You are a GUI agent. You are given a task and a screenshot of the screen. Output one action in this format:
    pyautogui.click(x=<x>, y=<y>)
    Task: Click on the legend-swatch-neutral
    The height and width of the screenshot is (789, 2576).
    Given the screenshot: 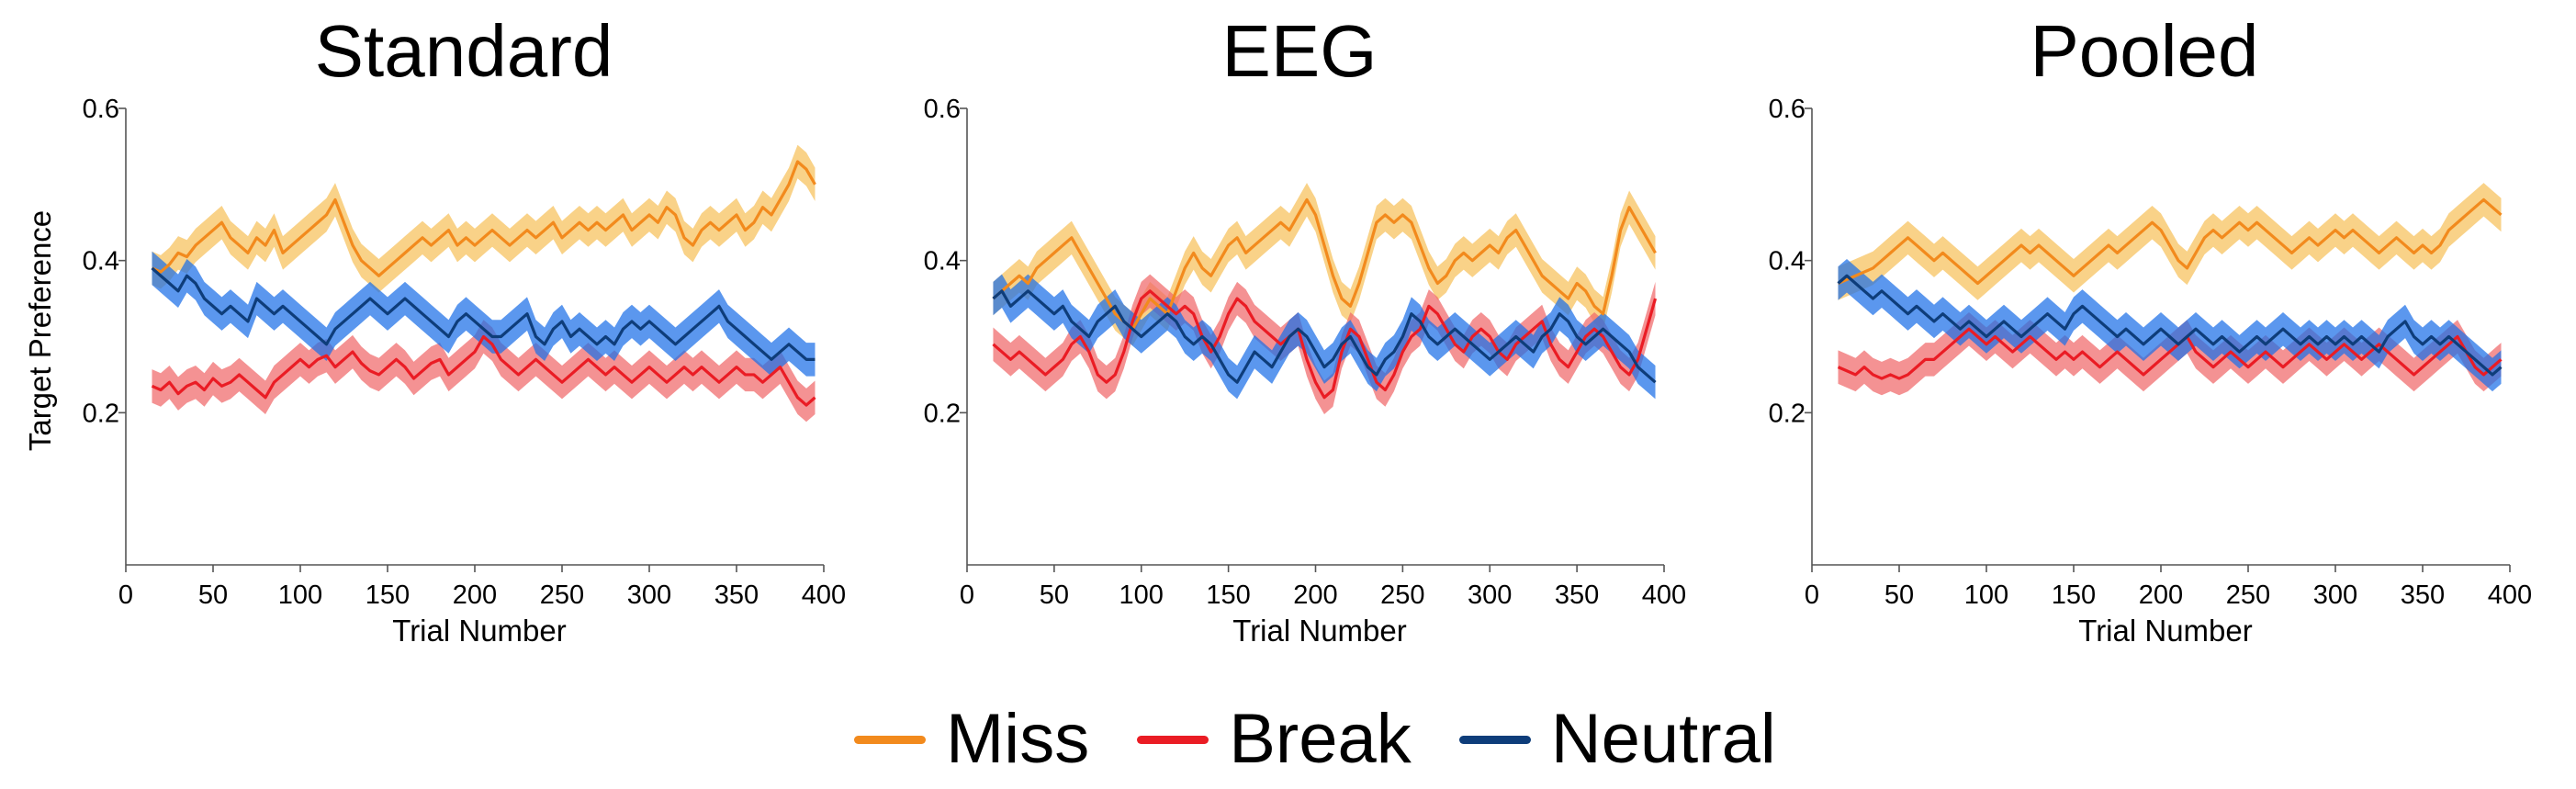 What is the action you would take?
    pyautogui.click(x=1494, y=739)
    